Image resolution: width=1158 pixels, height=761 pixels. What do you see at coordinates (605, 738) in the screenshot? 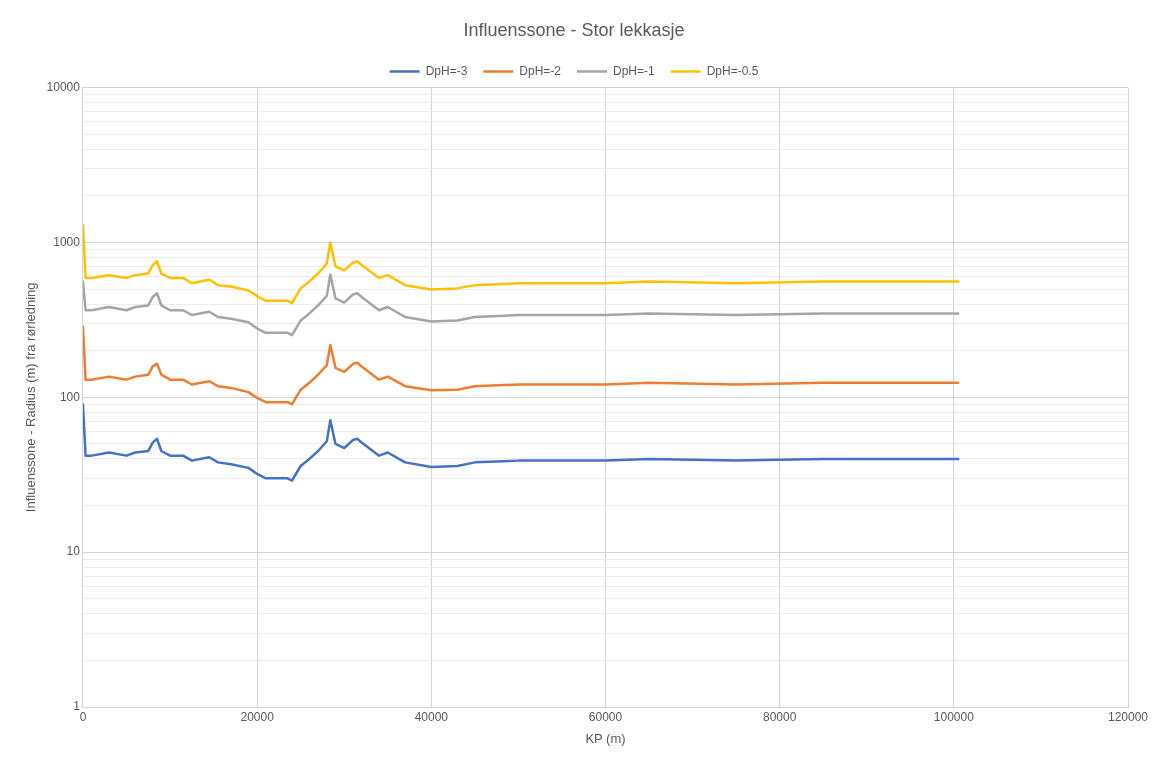
I see `x-axis-title: KP (m)` at bounding box center [605, 738].